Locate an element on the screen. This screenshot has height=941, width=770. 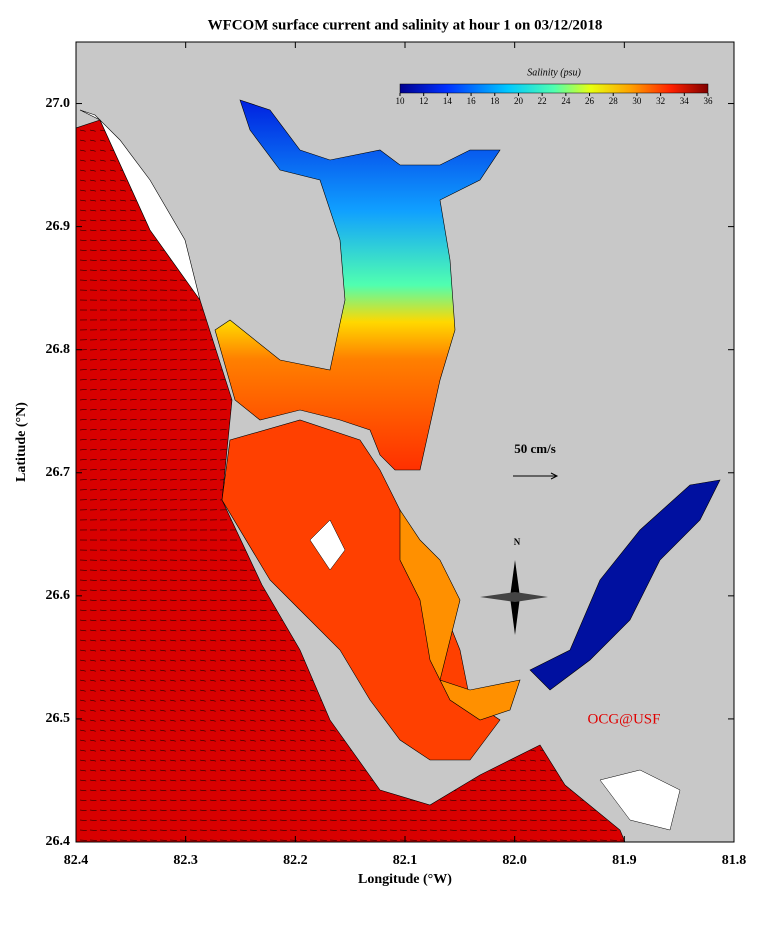
colorbar-tick-label: 22 is located at coordinates (542, 101).